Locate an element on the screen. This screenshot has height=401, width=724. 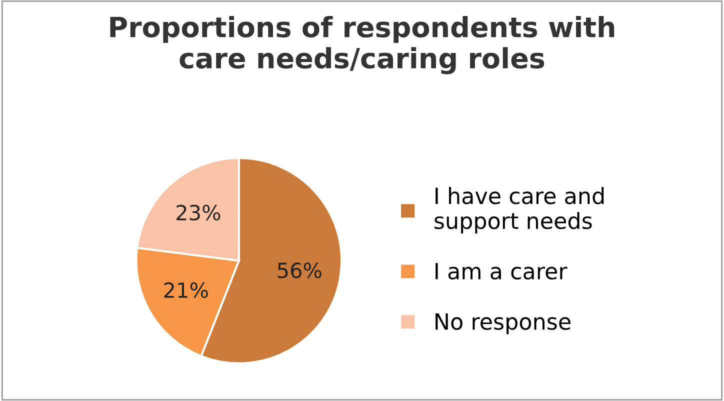
data-label: 21% is located at coordinates (186, 290).